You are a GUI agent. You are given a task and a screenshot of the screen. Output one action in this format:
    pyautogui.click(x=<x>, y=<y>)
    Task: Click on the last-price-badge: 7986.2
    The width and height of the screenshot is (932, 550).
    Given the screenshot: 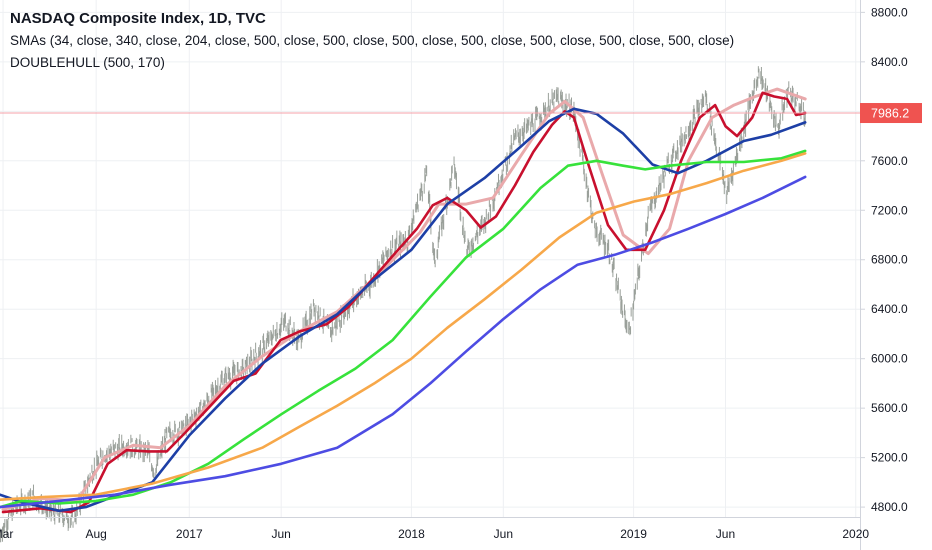 What is the action you would take?
    pyautogui.click(x=891, y=113)
    